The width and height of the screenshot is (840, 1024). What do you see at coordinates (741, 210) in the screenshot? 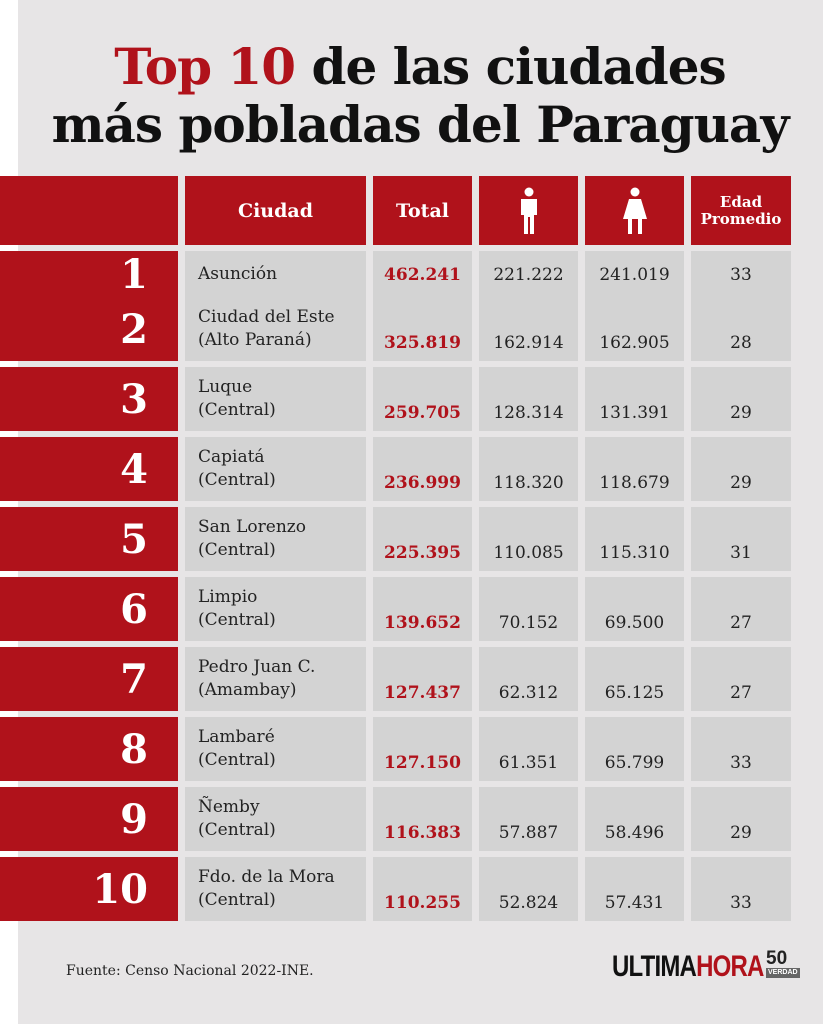
I see `age-header: Edad Promedio` at bounding box center [741, 210].